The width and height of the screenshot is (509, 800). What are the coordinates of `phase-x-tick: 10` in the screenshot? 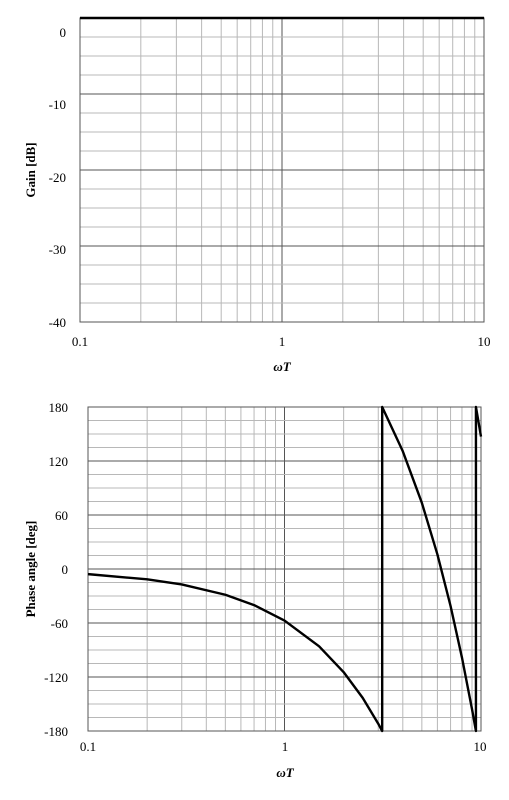 It's located at (480, 746).